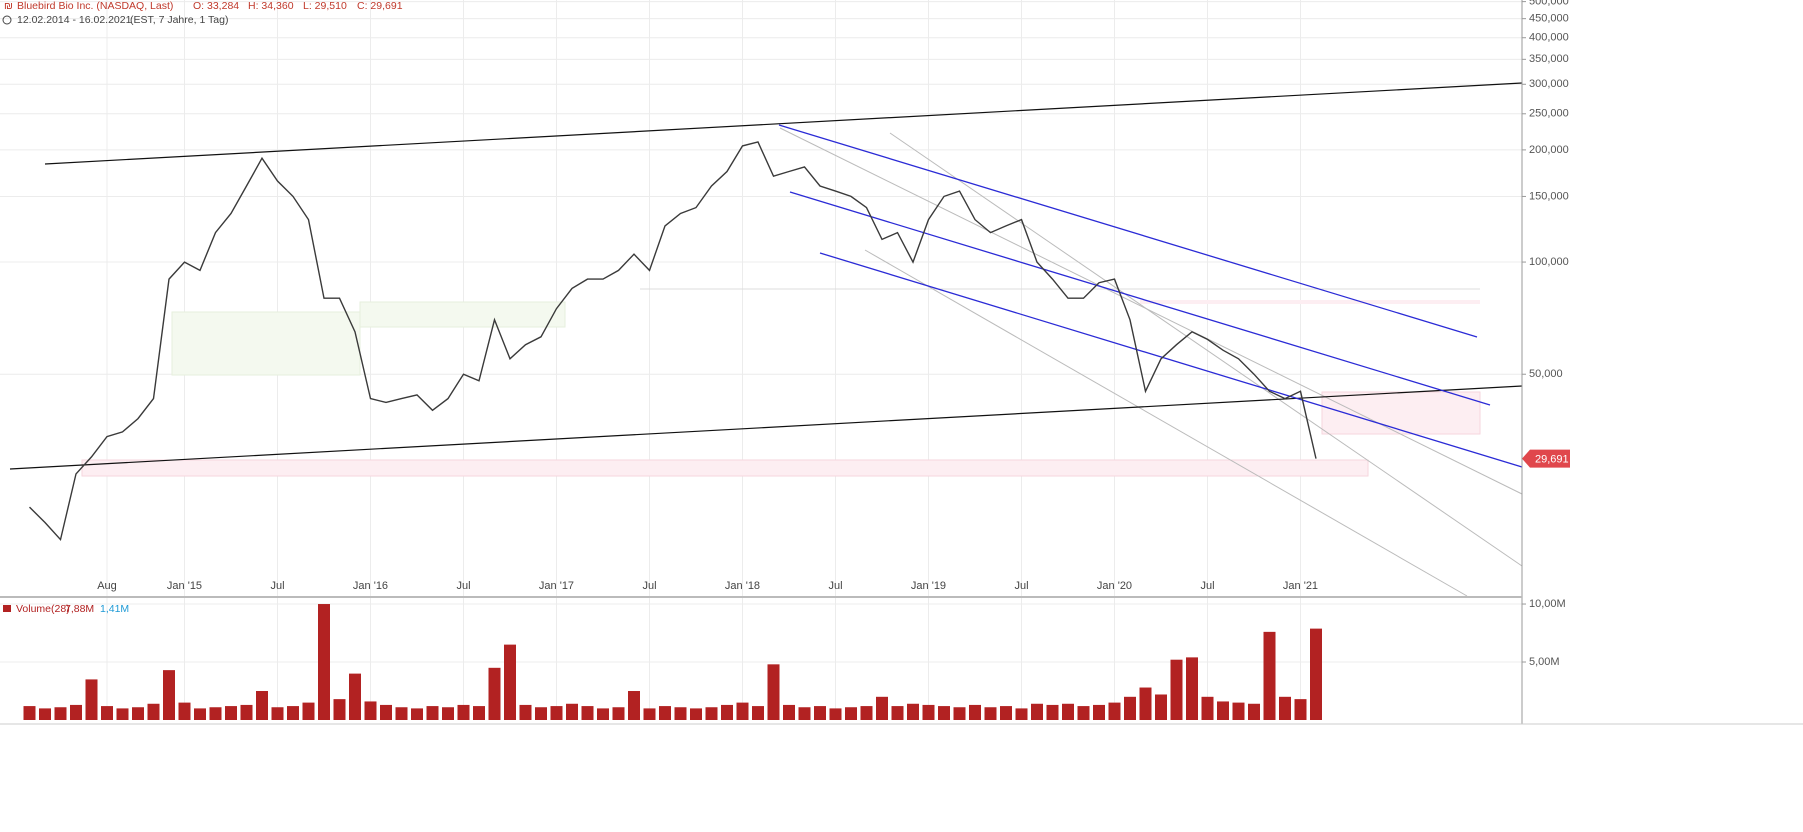  I want to click on y-tick-label: 400,000, so click(1549, 38).